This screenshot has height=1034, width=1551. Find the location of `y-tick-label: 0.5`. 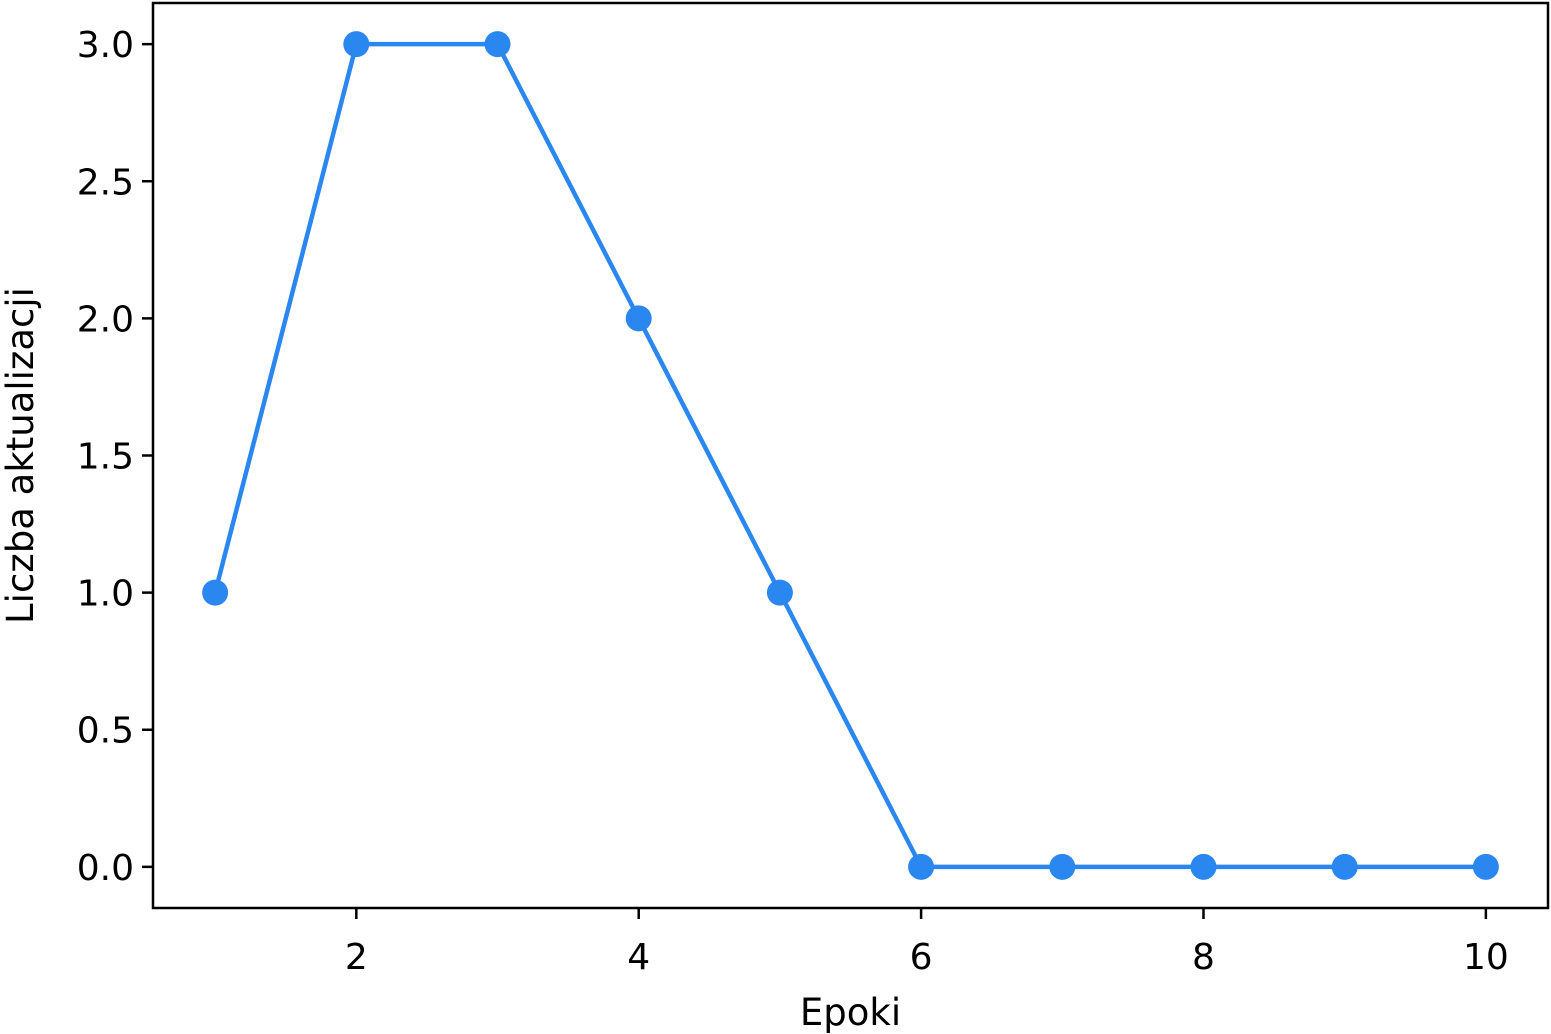

y-tick-label: 0.5 is located at coordinates (105, 731).